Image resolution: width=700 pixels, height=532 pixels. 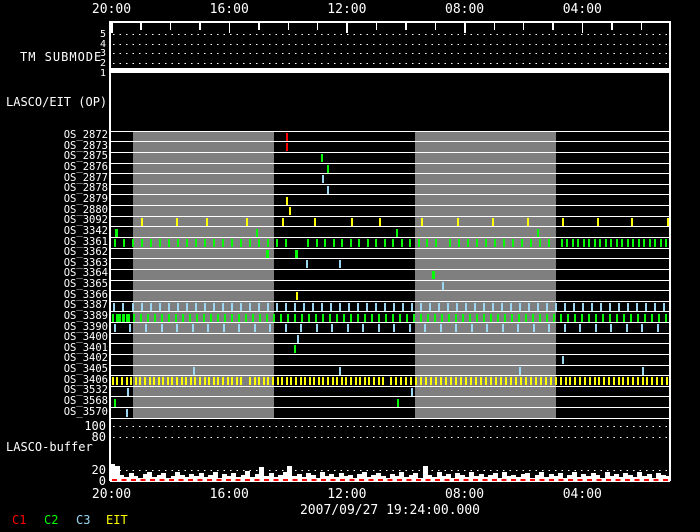 I want to click on tm-ytick-label-2: 2, so click(x=102, y=64).